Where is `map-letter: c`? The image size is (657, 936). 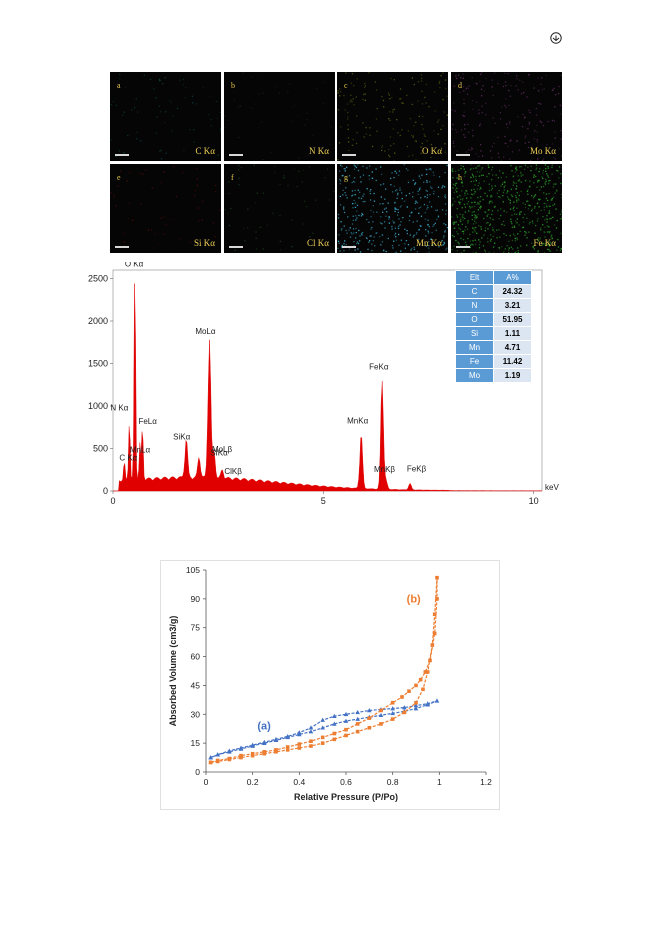 map-letter: c is located at coordinates (346, 85).